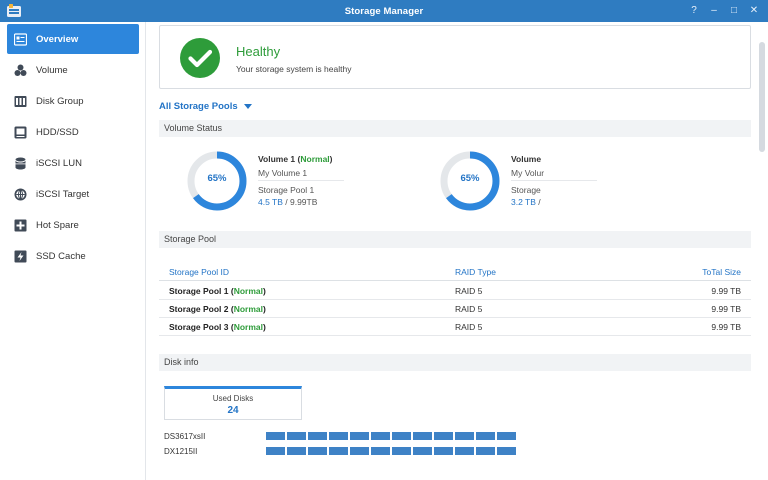 Image resolution: width=768 pixels, height=480 pixels. Describe the element at coordinates (217, 327) in the screenshot. I see `pool-name: Storage Pool 3 (Normal)` at that location.